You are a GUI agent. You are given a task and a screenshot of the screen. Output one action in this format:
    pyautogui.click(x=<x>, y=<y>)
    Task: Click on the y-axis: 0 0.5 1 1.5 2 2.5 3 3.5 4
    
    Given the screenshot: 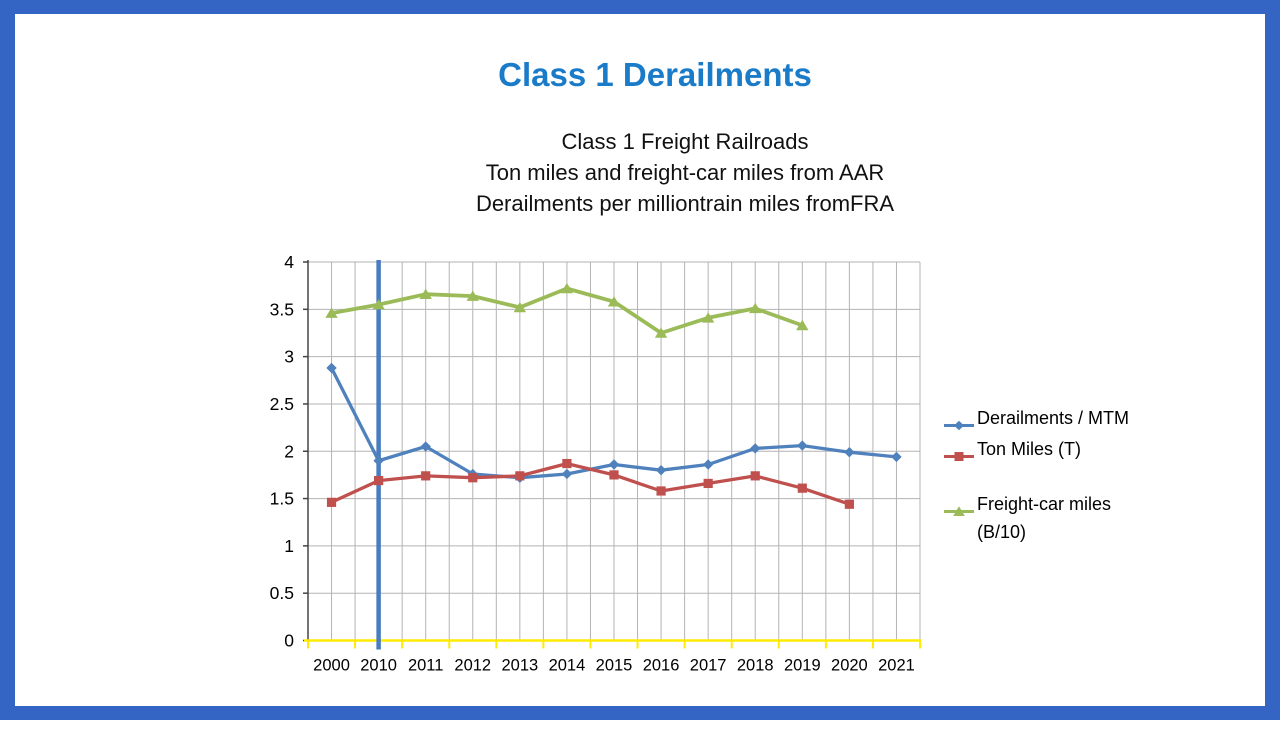 What is the action you would take?
    pyautogui.click(x=289, y=451)
    